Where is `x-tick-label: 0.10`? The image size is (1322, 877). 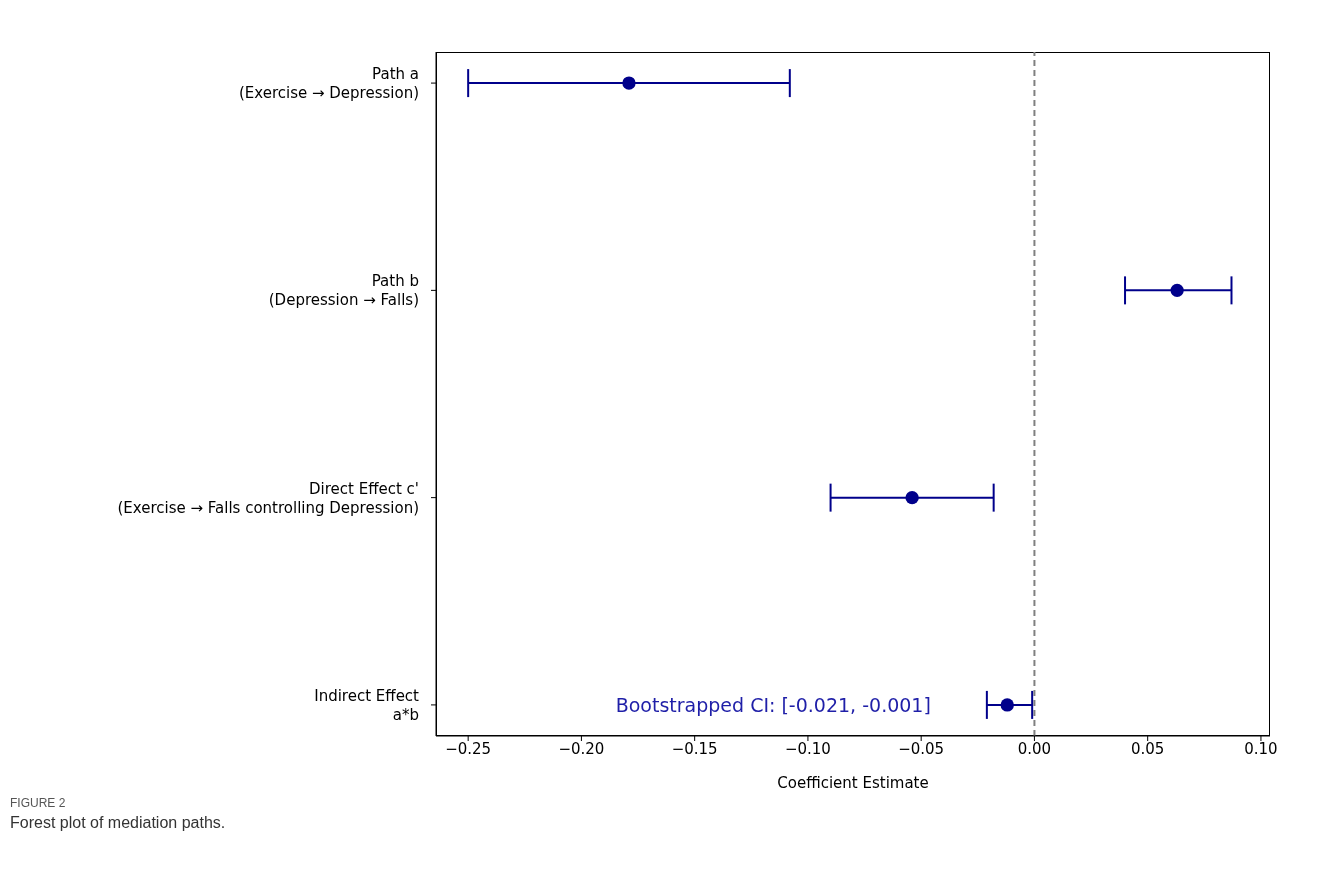 x-tick-label: 0.10 is located at coordinates (1261, 748).